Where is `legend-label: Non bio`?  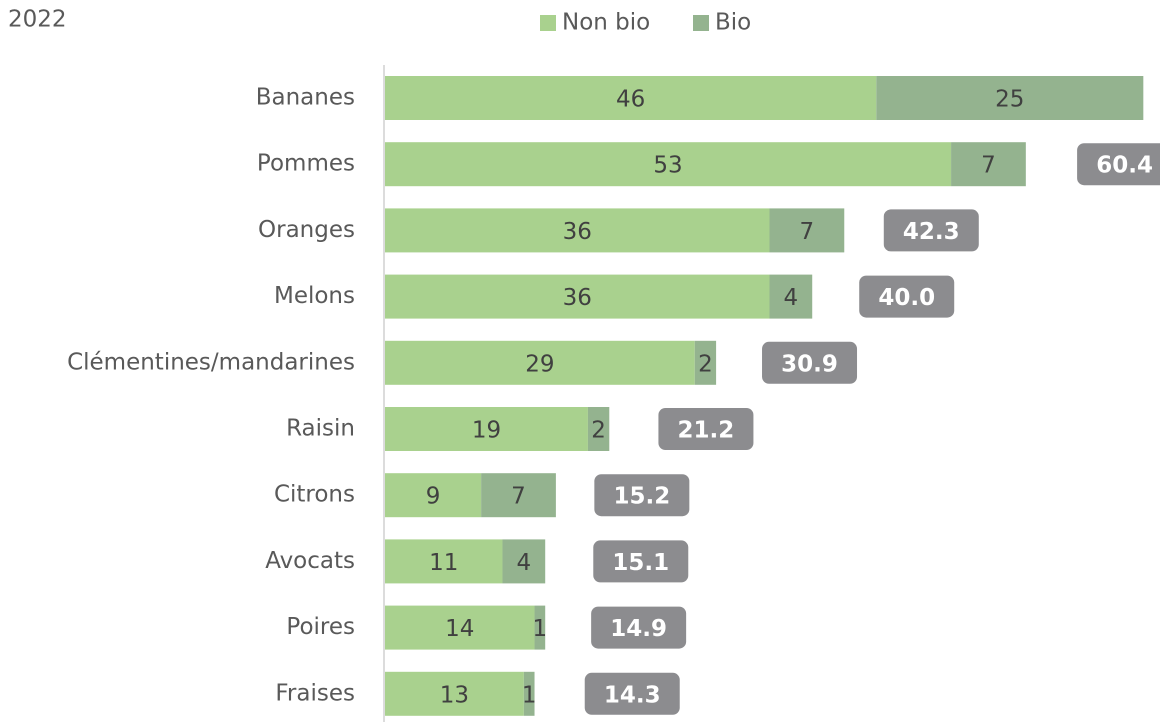
legend-label: Non bio is located at coordinates (606, 23).